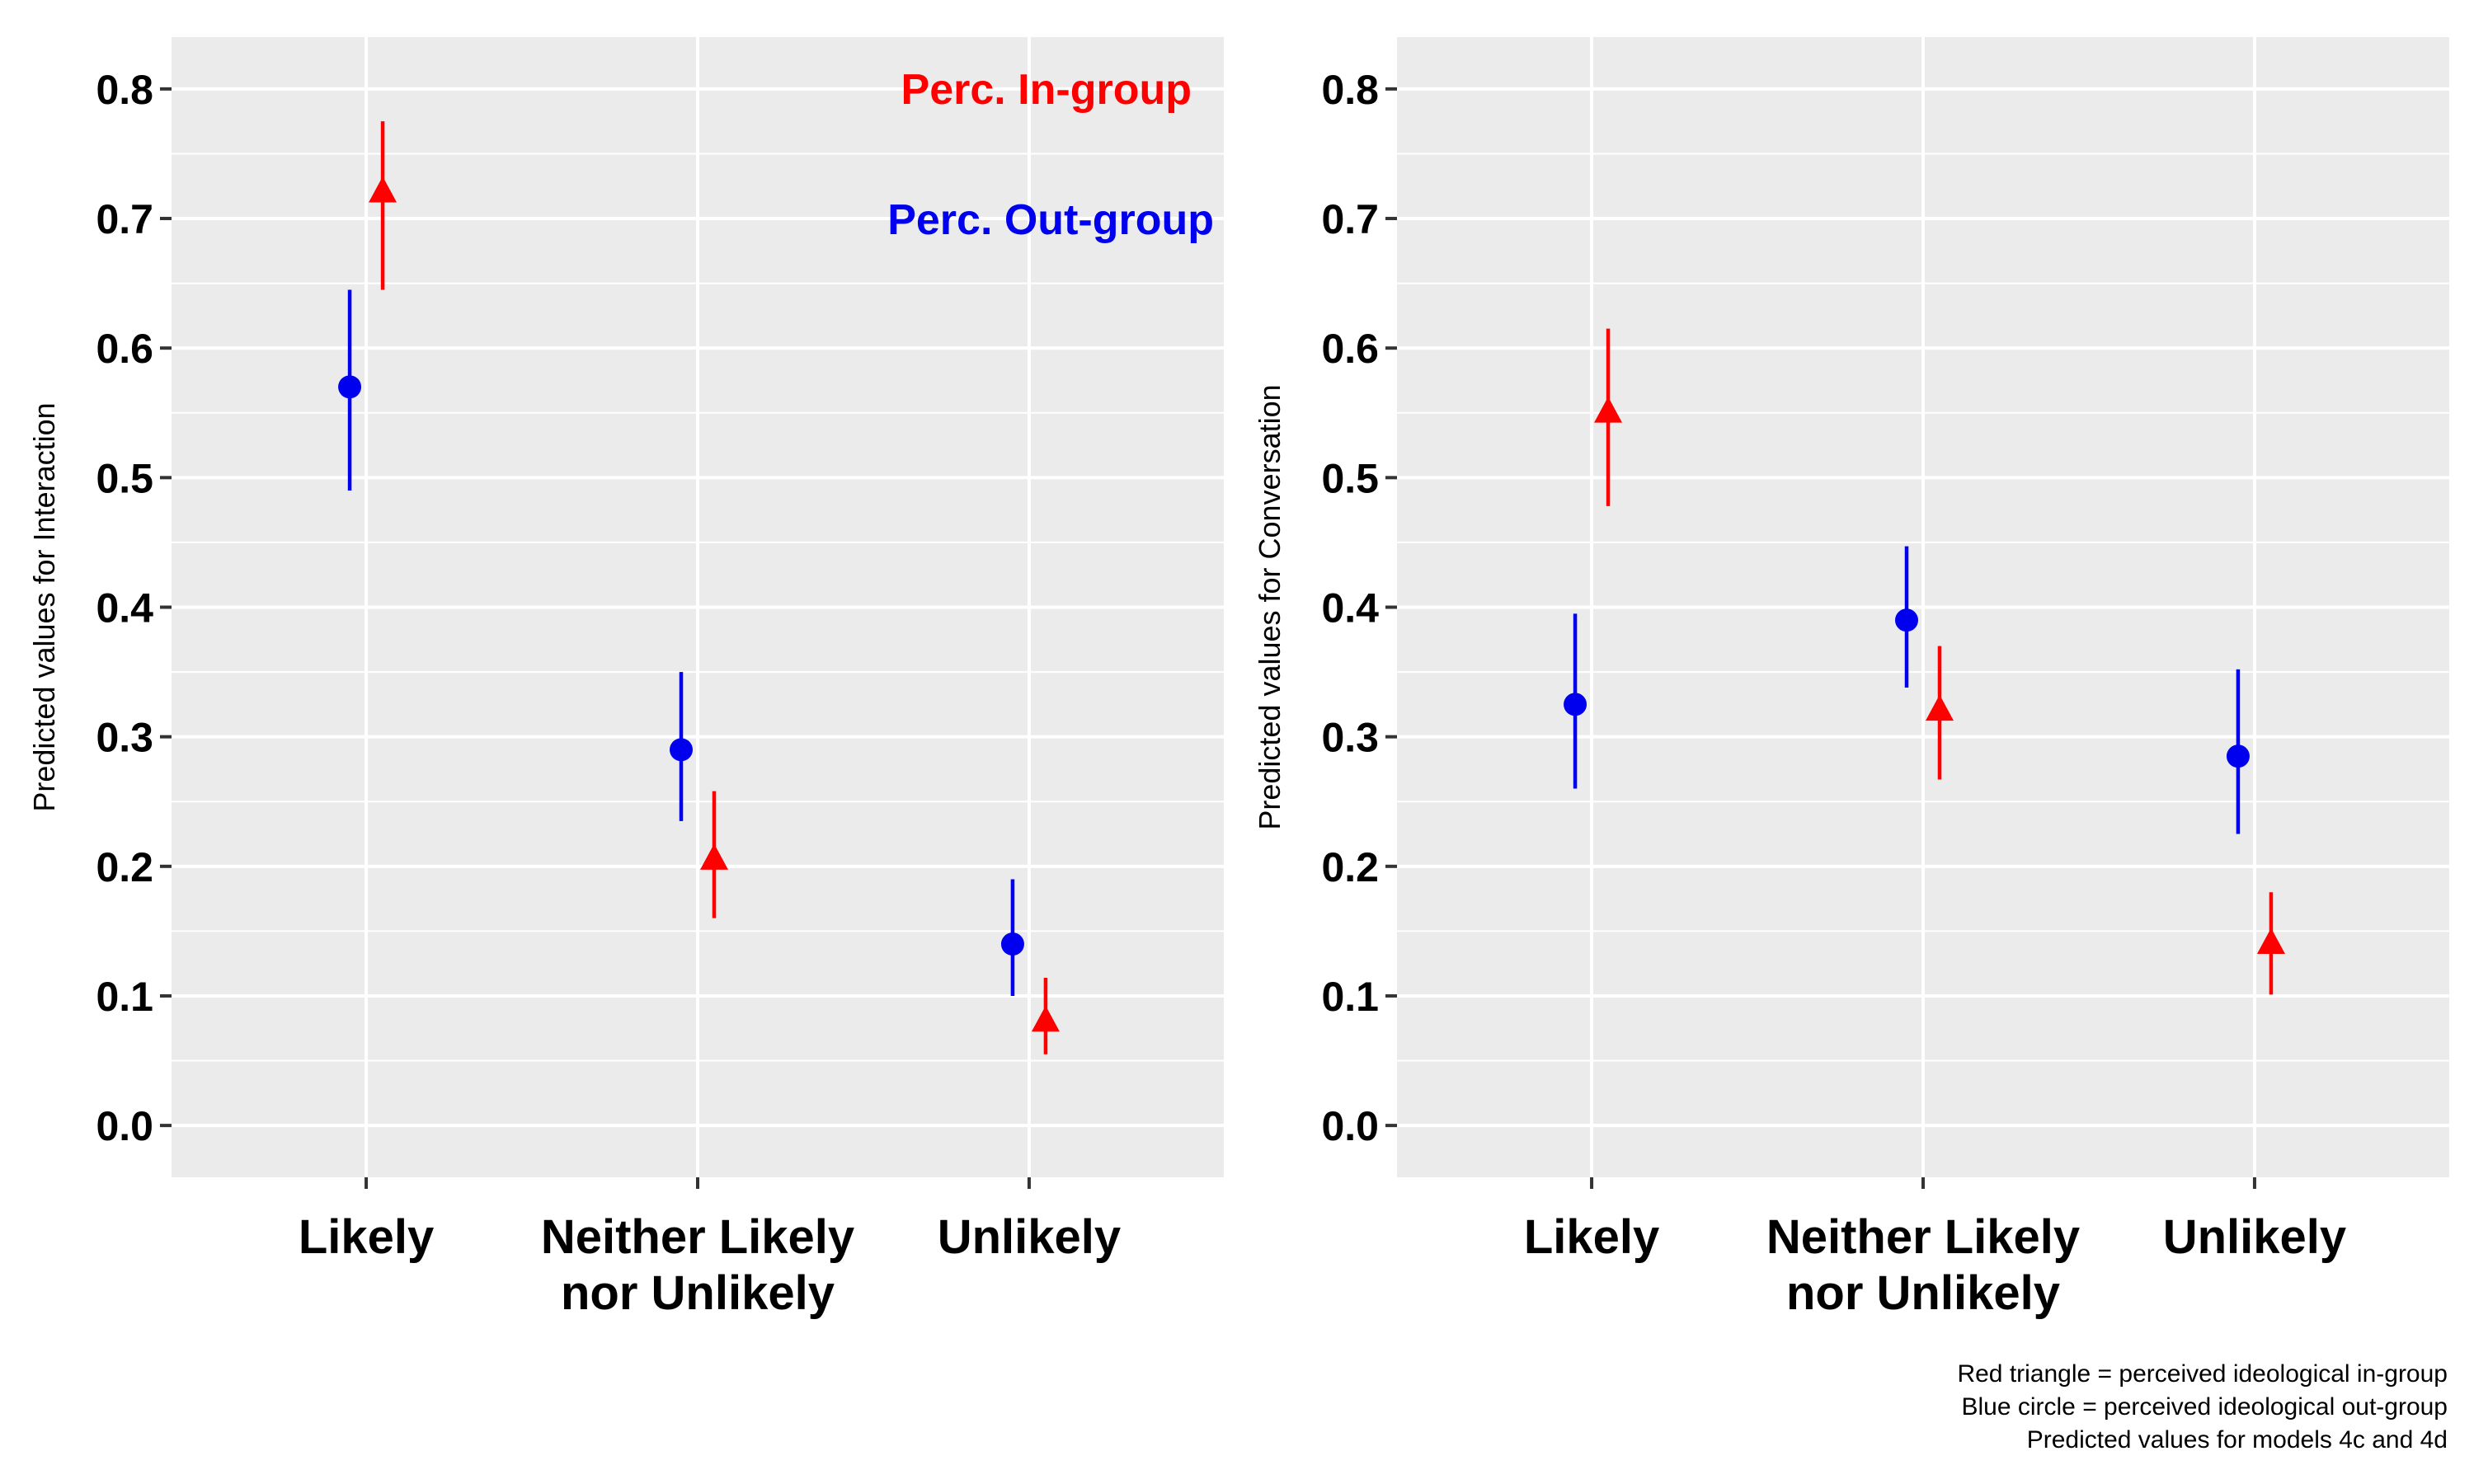  Describe the element at coordinates (1269, 606) in the screenshot. I see `y-axis-title: Predicted values for Conversation` at that location.